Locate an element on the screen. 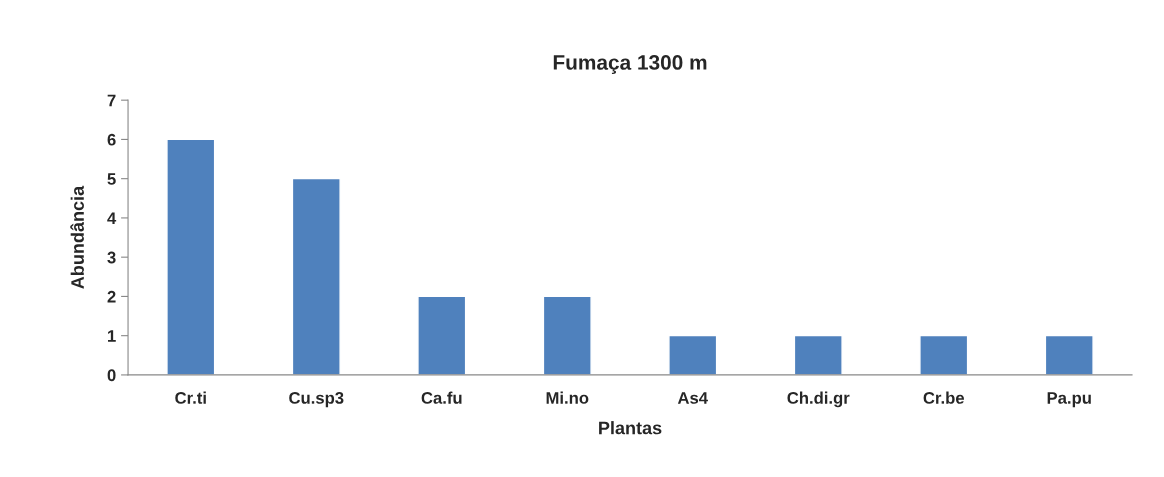 This screenshot has height=477, width=1164. x-tick-label: Pa.pu is located at coordinates (1069, 400).